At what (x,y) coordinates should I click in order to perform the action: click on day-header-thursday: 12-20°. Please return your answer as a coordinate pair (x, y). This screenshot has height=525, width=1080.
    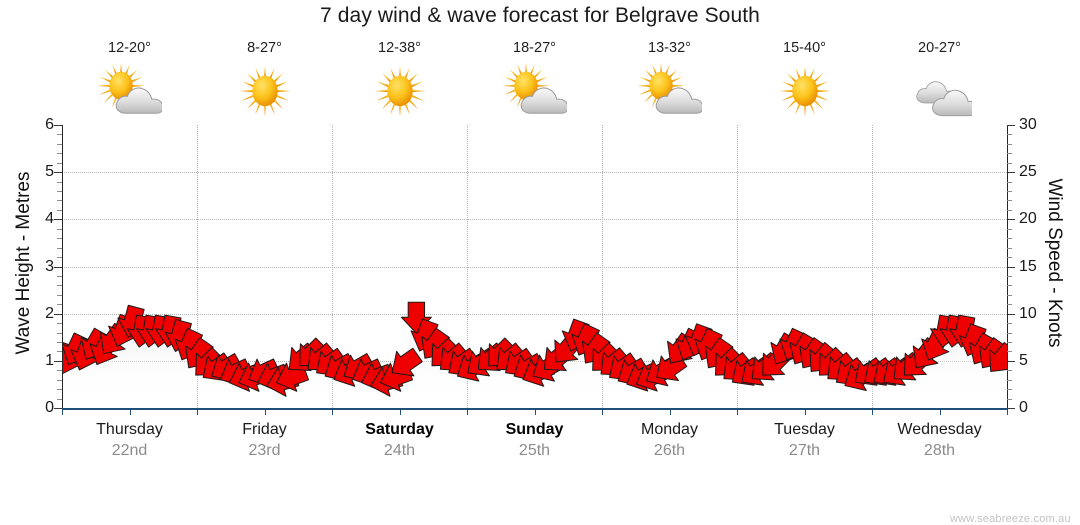
    Looking at the image, I should click on (129, 80).